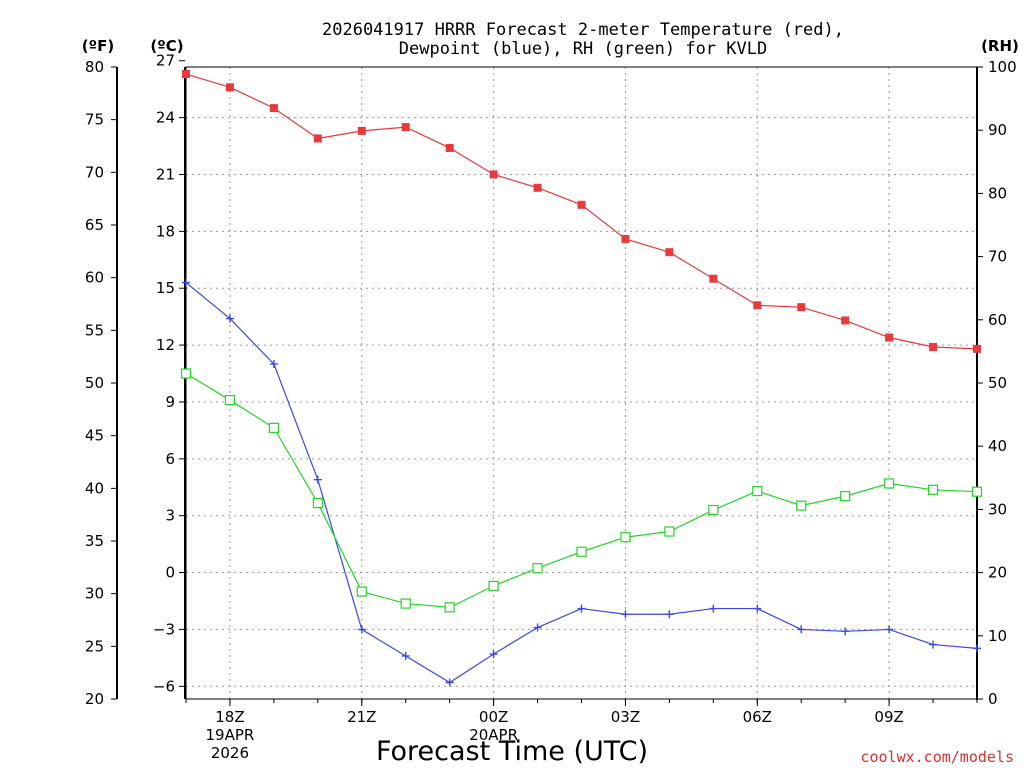 The width and height of the screenshot is (1024, 768). I want to click on celsius-tick-label: −3, so click(164, 629).